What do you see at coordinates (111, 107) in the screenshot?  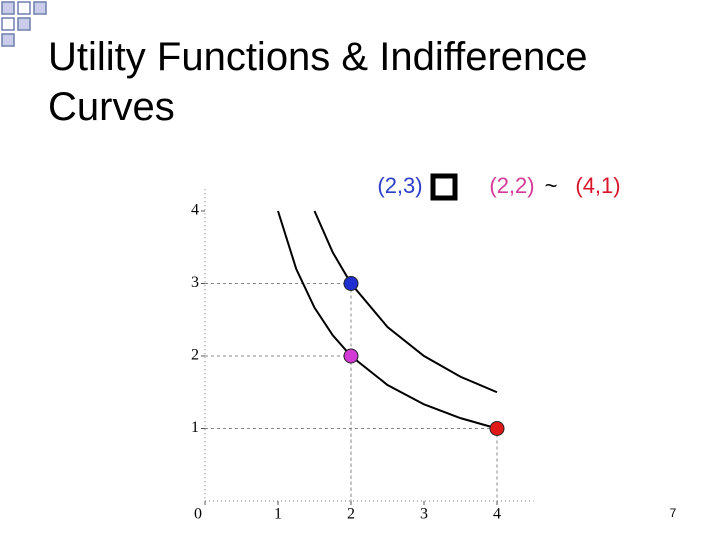 I see `title-line: Curves` at bounding box center [111, 107].